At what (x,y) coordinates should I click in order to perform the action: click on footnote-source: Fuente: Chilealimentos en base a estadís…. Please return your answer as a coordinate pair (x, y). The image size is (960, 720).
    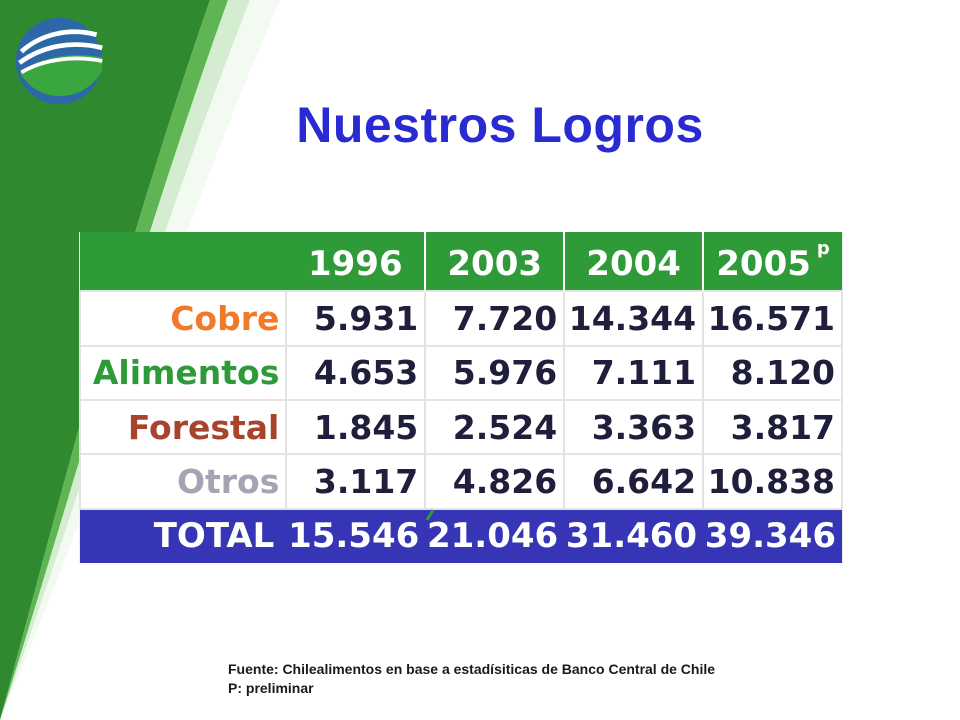
    Looking at the image, I should click on (472, 669).